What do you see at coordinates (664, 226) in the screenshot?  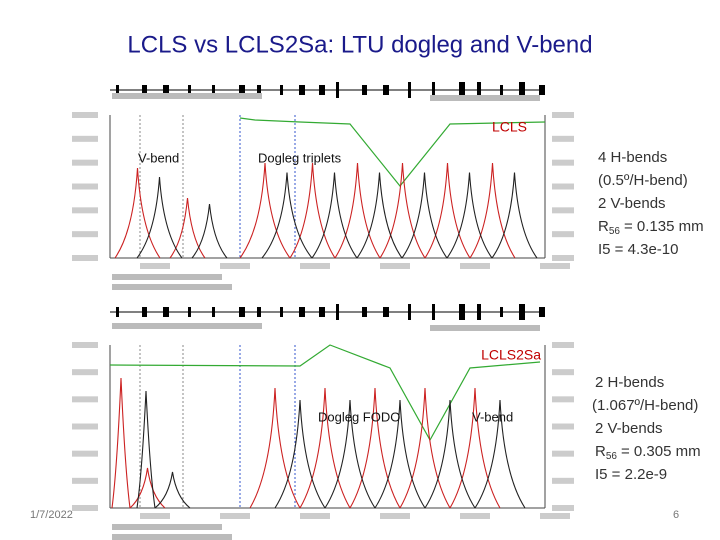 I see `r56-value: = 0.135 mm` at bounding box center [664, 226].